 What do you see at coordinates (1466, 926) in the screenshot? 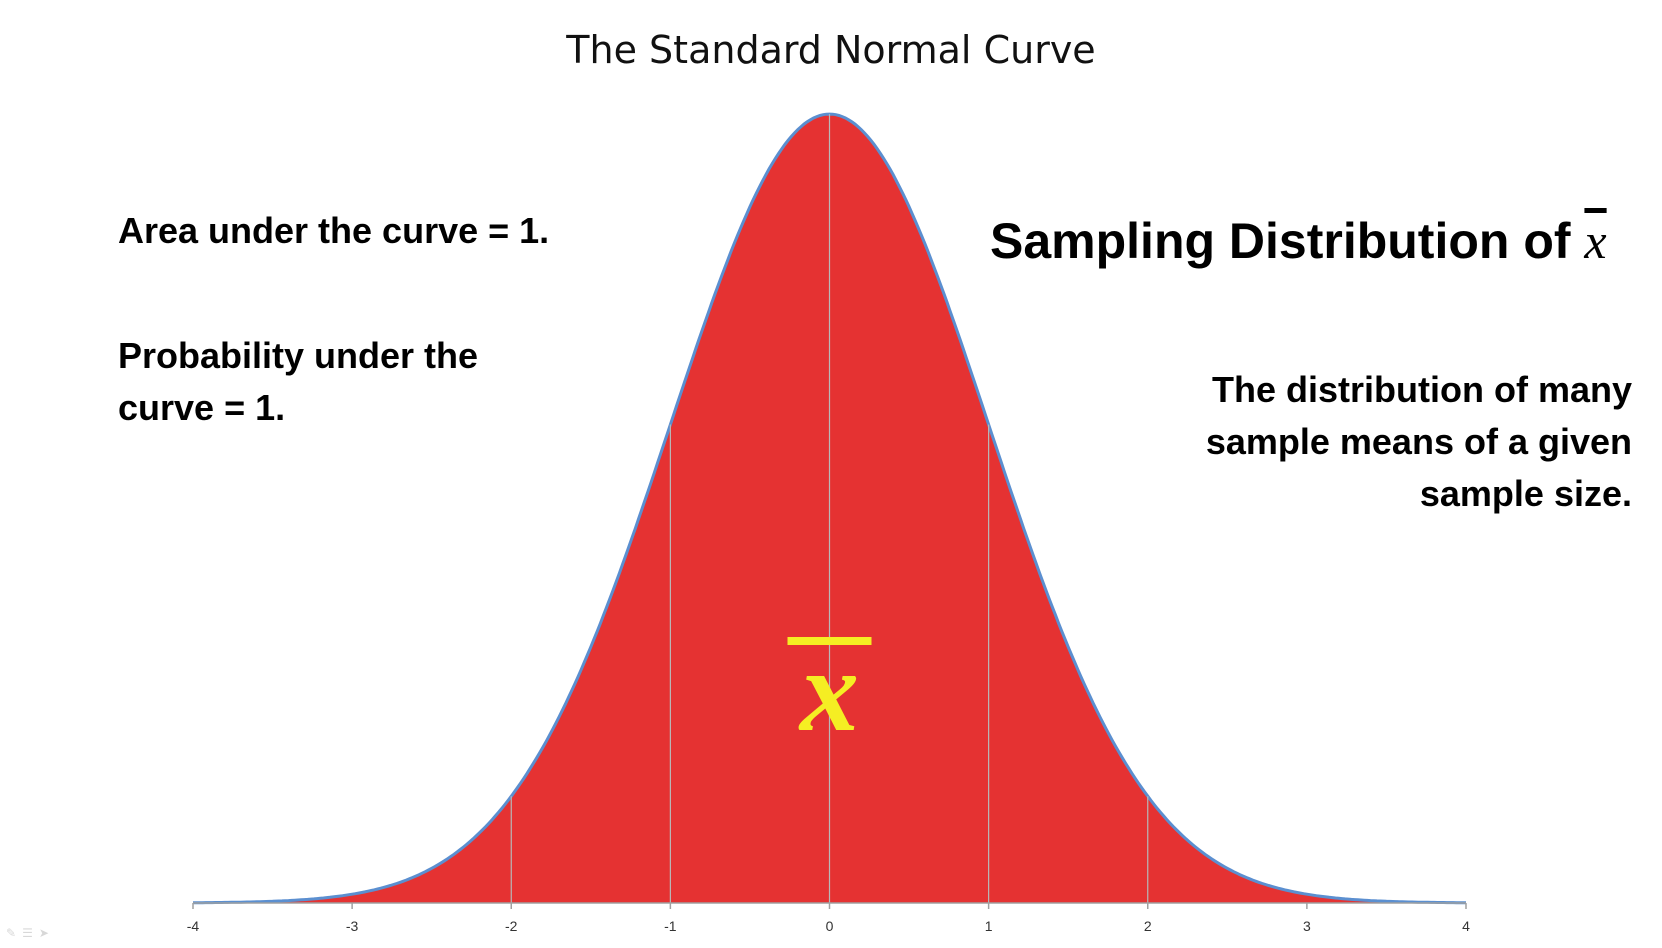
I see `x-tick-label: 4` at bounding box center [1466, 926].